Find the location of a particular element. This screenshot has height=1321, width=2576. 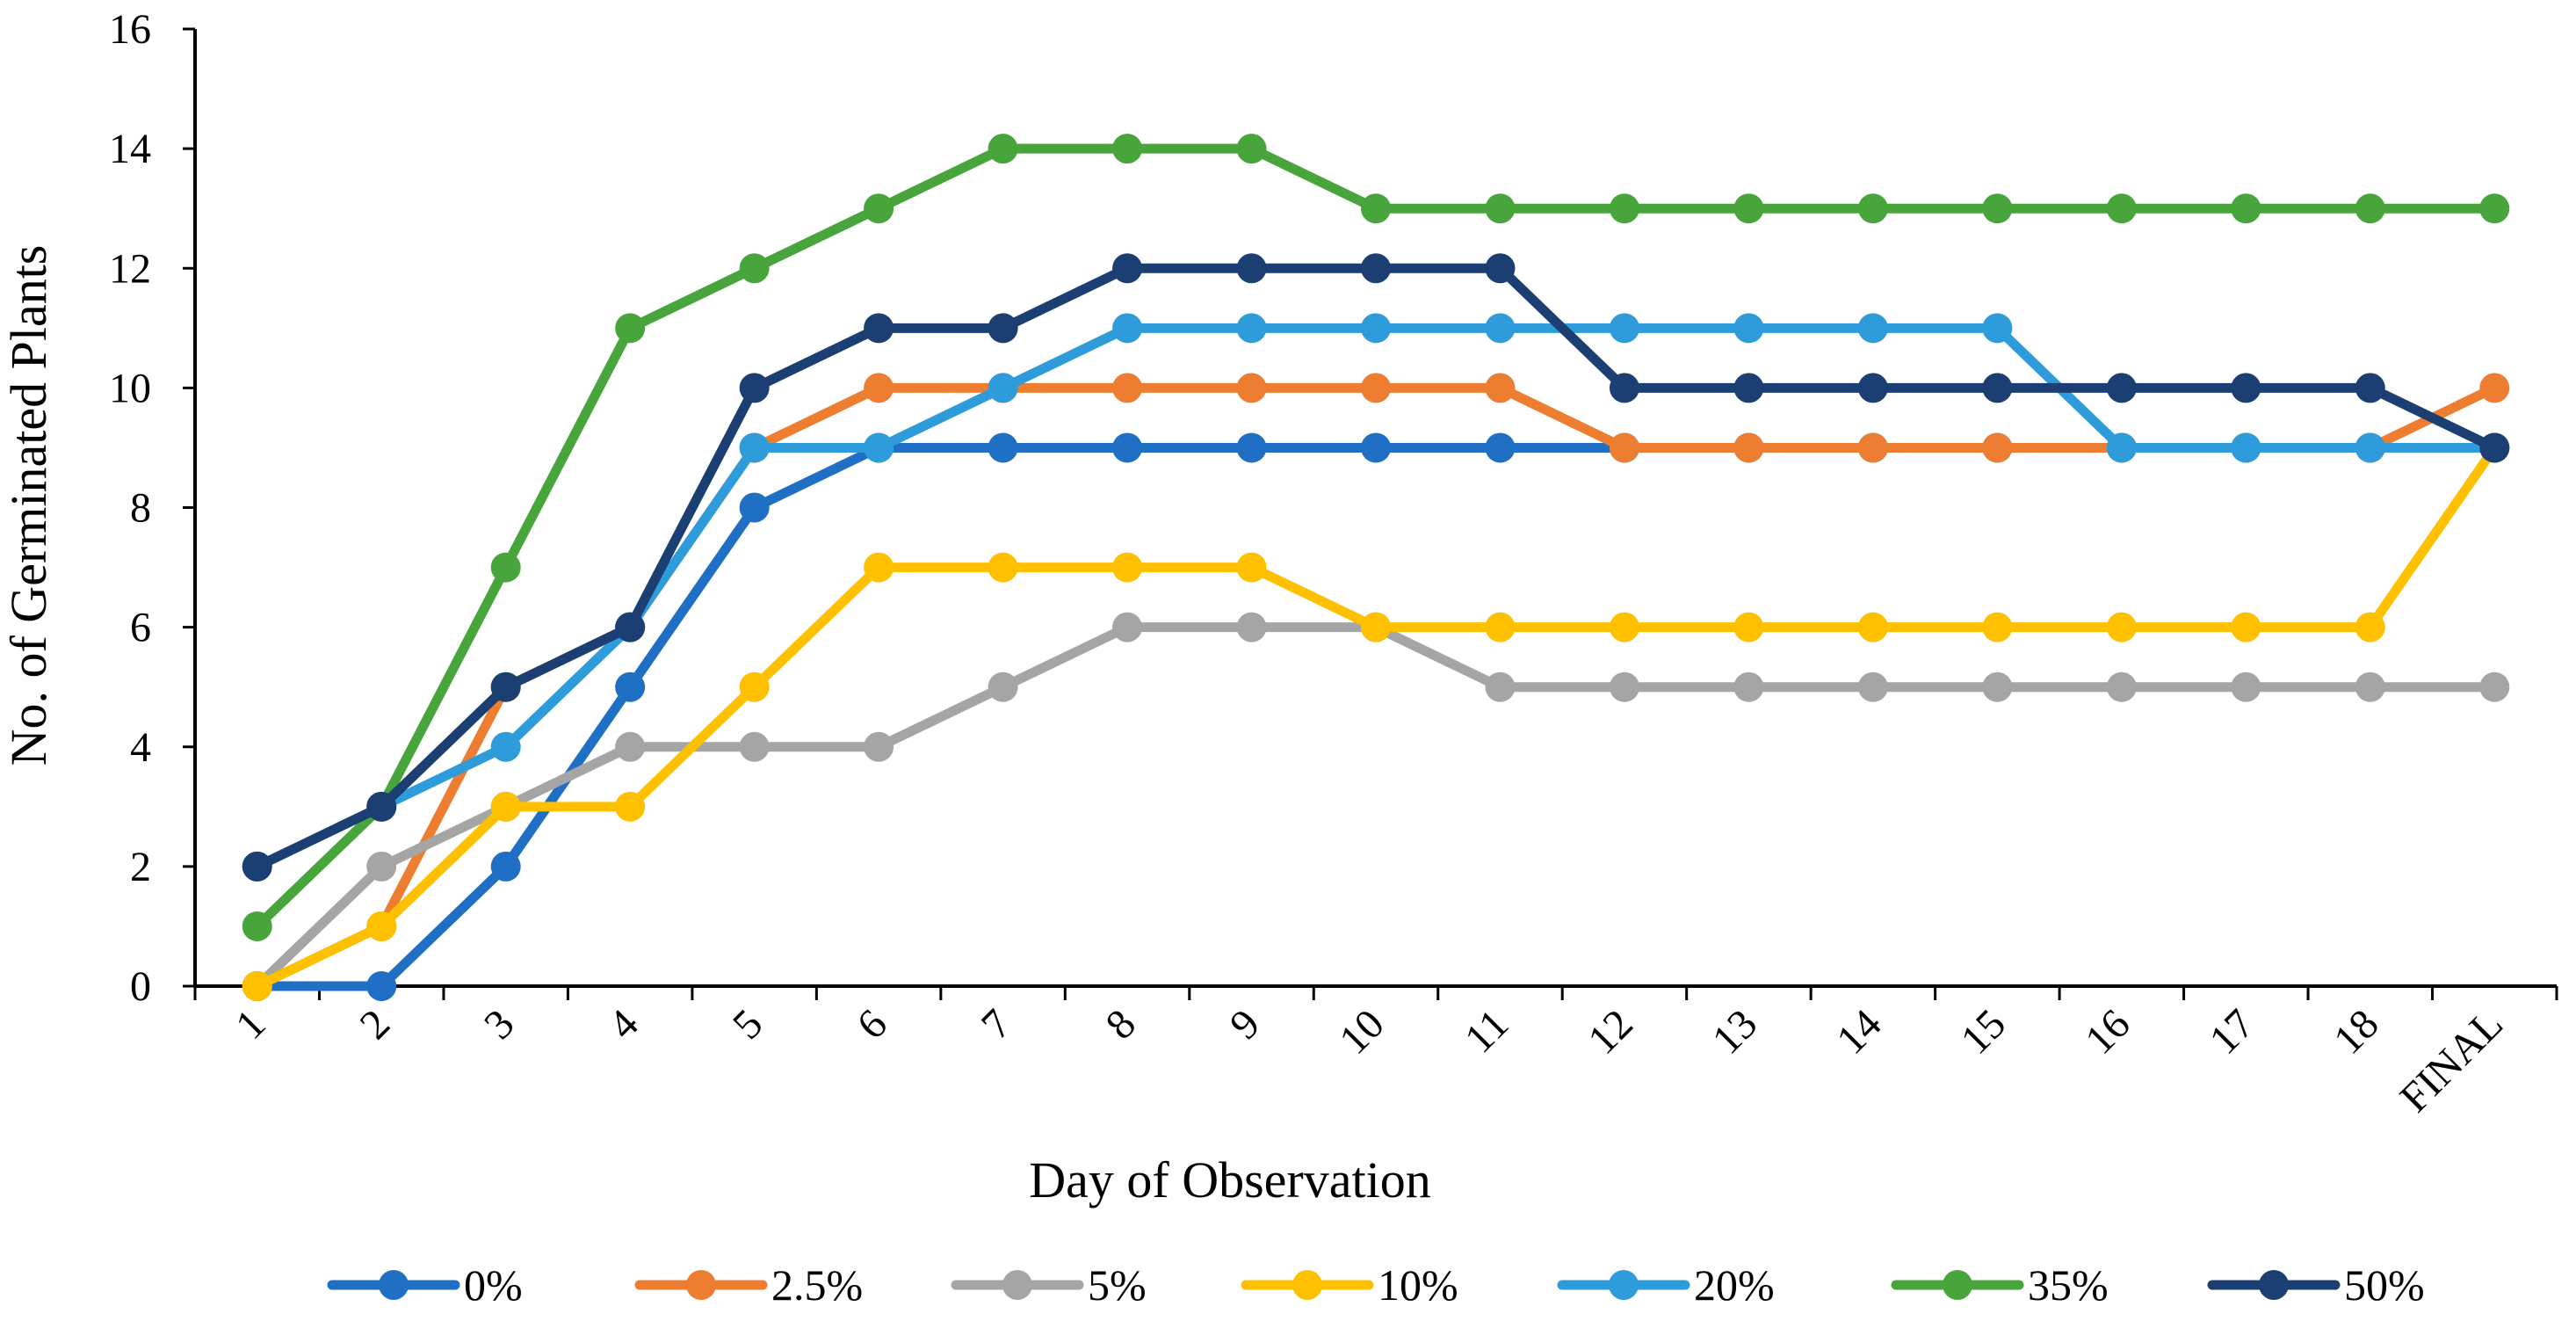

legend-label: 2.5% is located at coordinates (817, 1285).